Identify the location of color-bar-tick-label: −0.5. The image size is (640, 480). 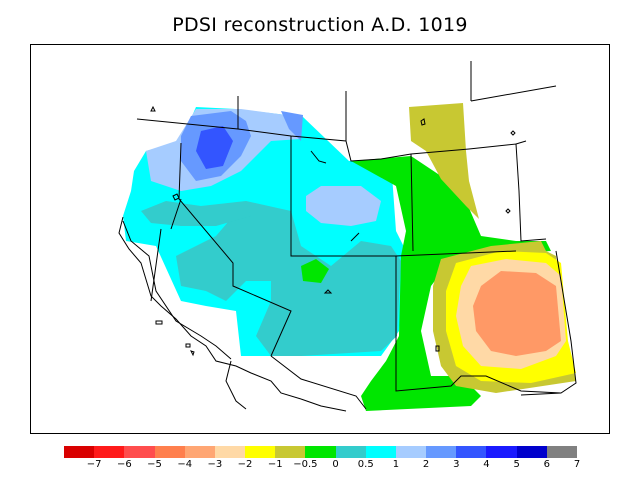
(305, 464).